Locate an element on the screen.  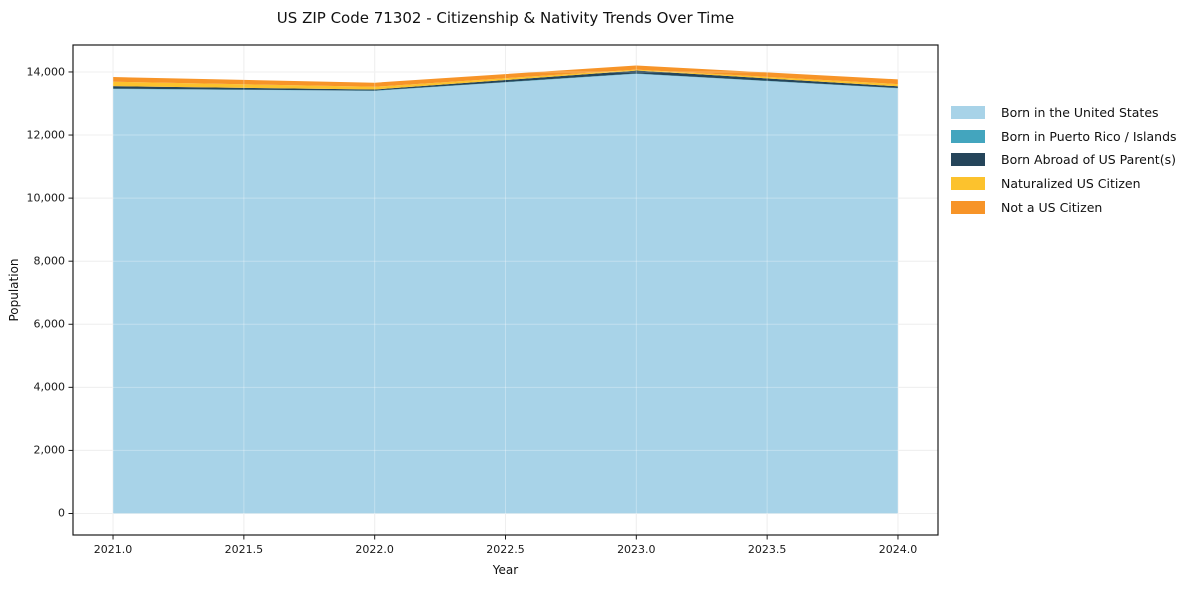
x-tick-label: 2023.0 is located at coordinates (636, 549).